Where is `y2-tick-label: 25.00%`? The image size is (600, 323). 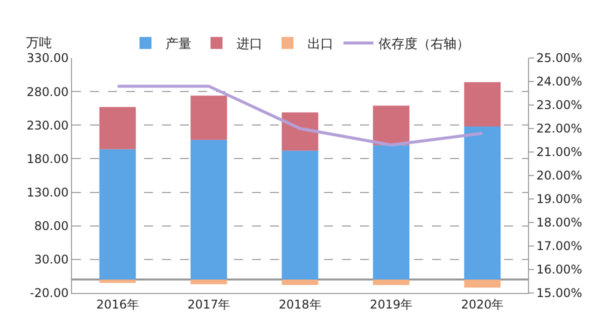
y2-tick-label: 25.00% is located at coordinates (559, 58).